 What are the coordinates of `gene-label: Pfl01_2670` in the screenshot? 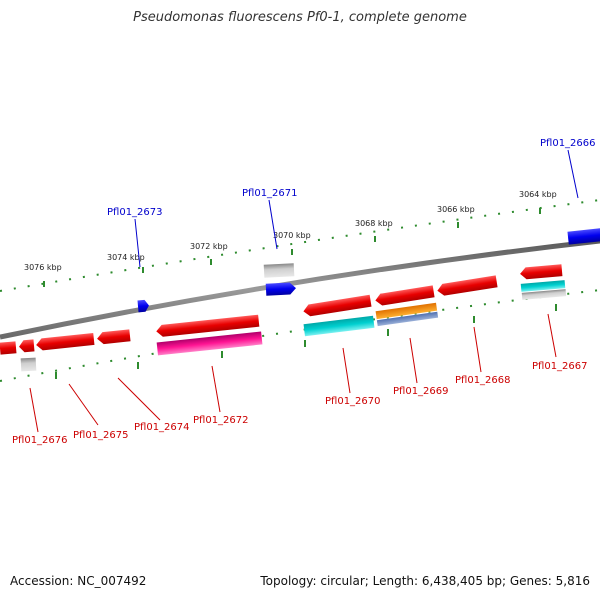 It's located at (353, 401).